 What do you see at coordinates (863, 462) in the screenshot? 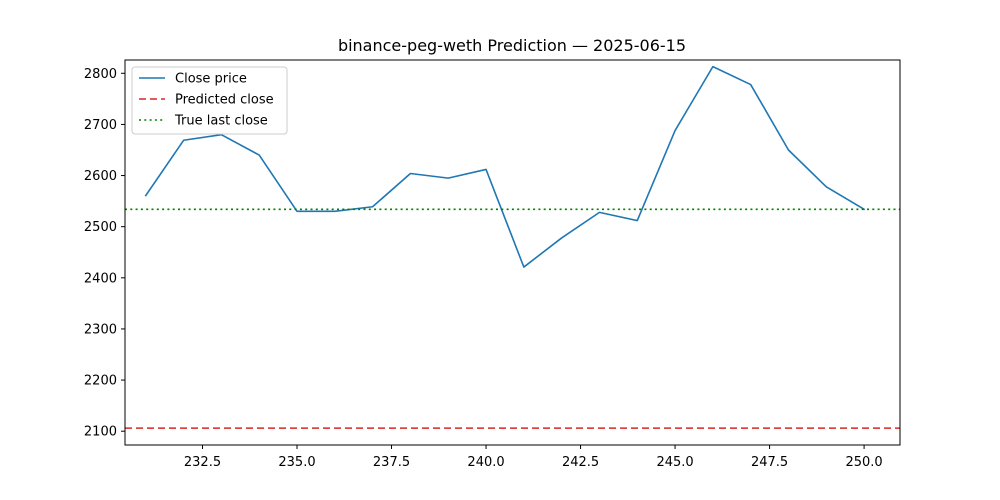
I see `x-tick-label: 250.0` at bounding box center [863, 462].